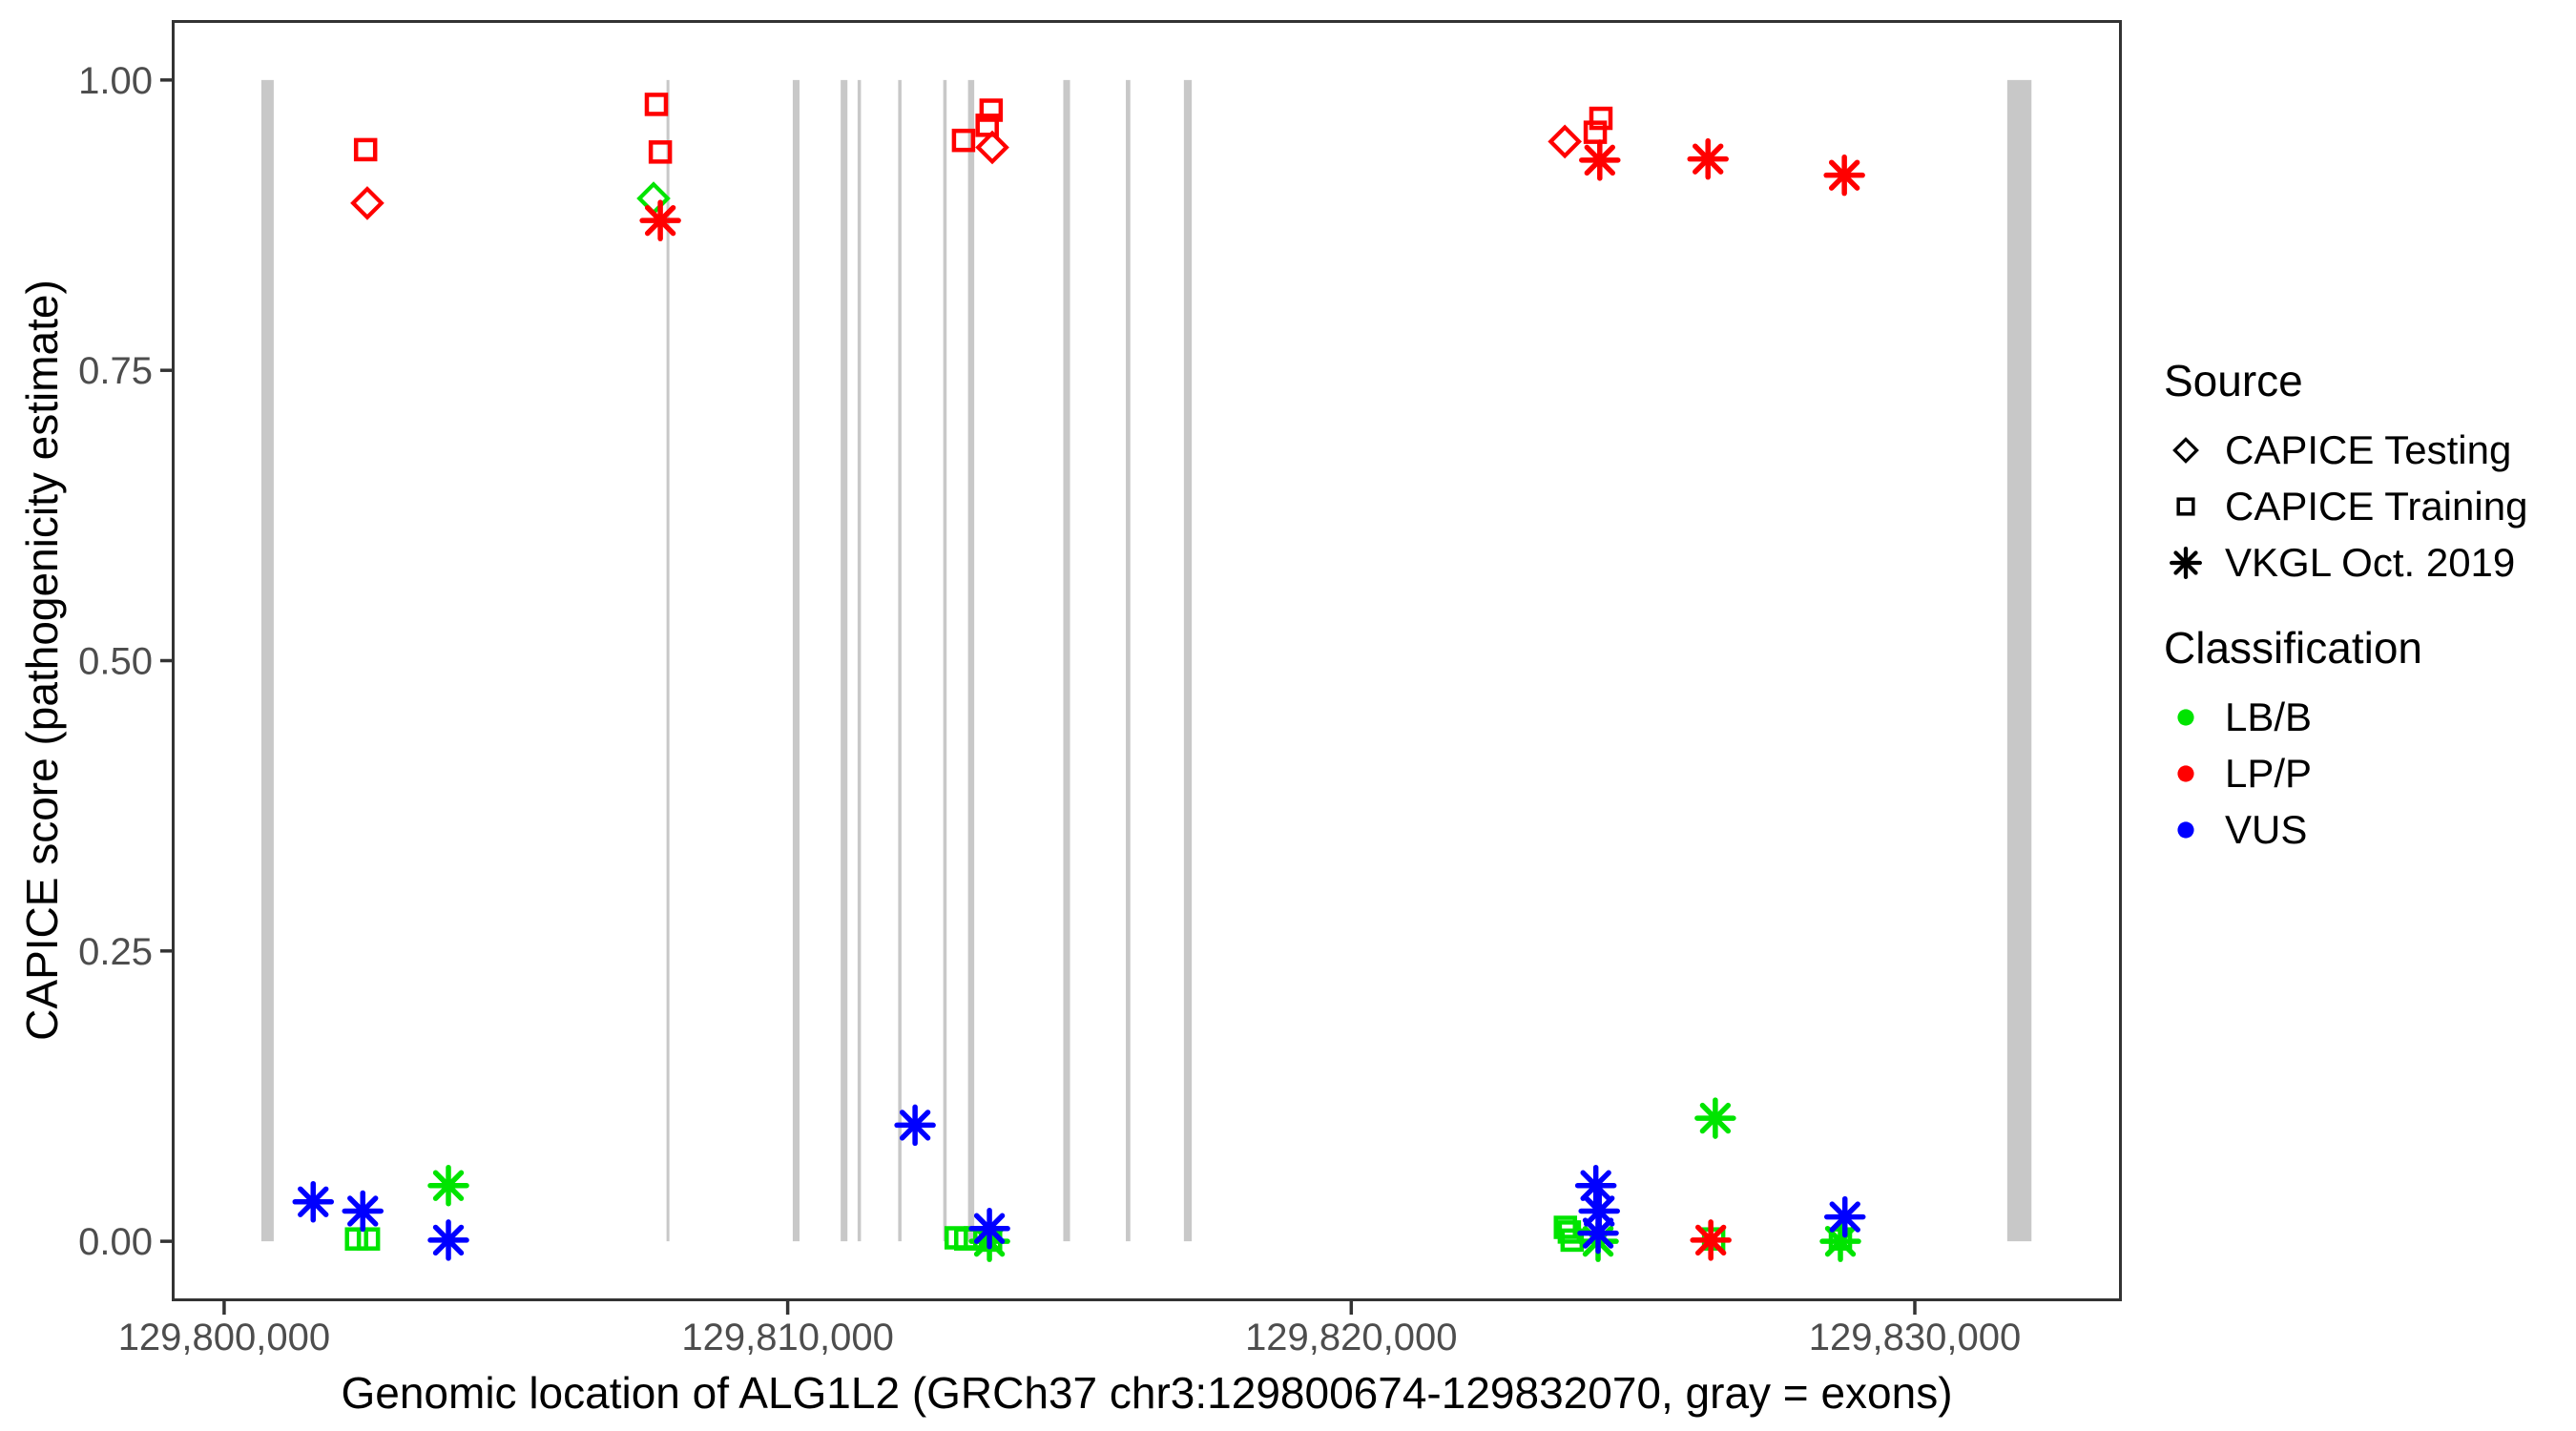  I want to click on legend-item: LB/B, so click(2369, 717).